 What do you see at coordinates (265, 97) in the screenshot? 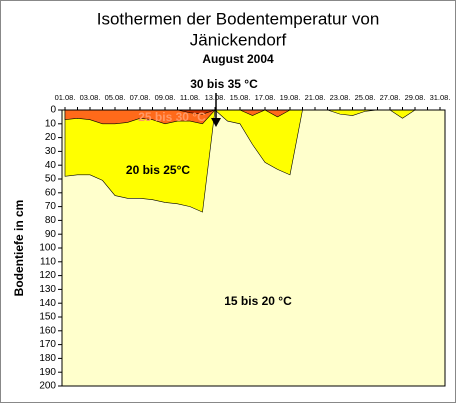
I see `x-tick-label: 17.08.` at bounding box center [265, 97].